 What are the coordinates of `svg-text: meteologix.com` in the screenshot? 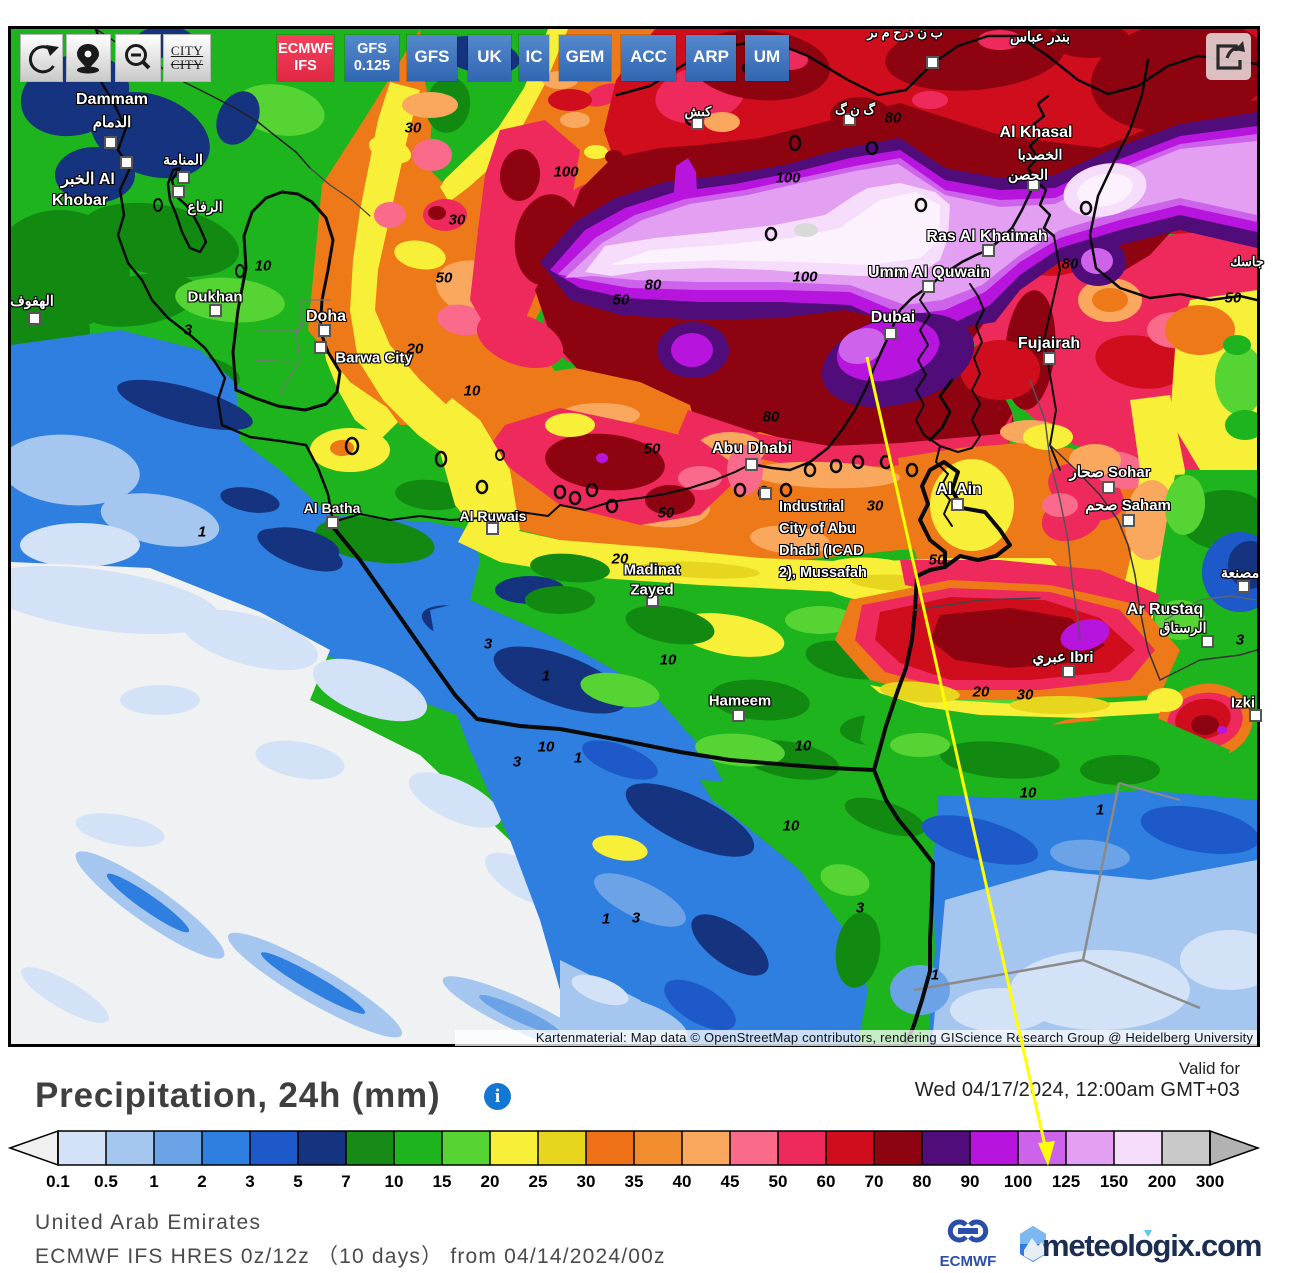 It's located at (1151, 1245).